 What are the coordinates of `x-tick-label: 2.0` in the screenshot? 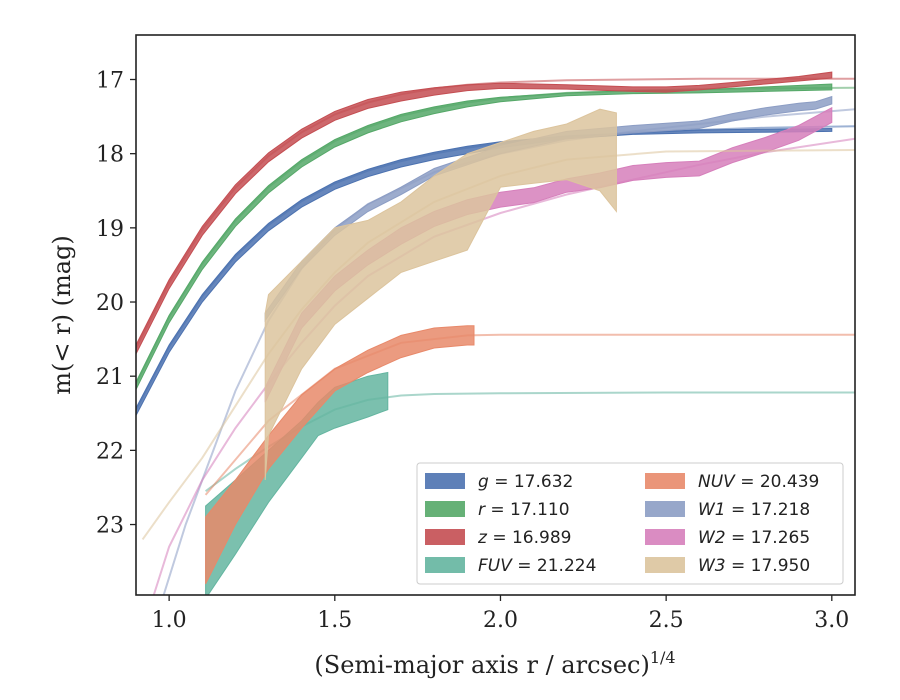 It's located at (500, 620).